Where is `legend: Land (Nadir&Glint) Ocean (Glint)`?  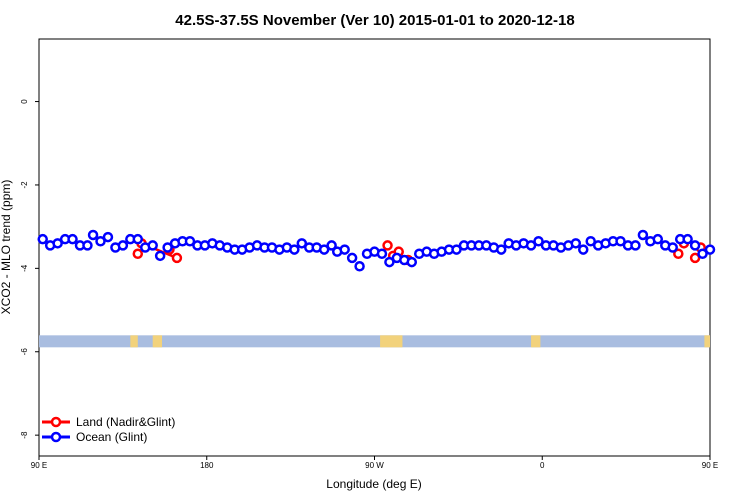
legend: Land (Nadir&Glint) Ocean (Glint) is located at coordinates (108, 429).